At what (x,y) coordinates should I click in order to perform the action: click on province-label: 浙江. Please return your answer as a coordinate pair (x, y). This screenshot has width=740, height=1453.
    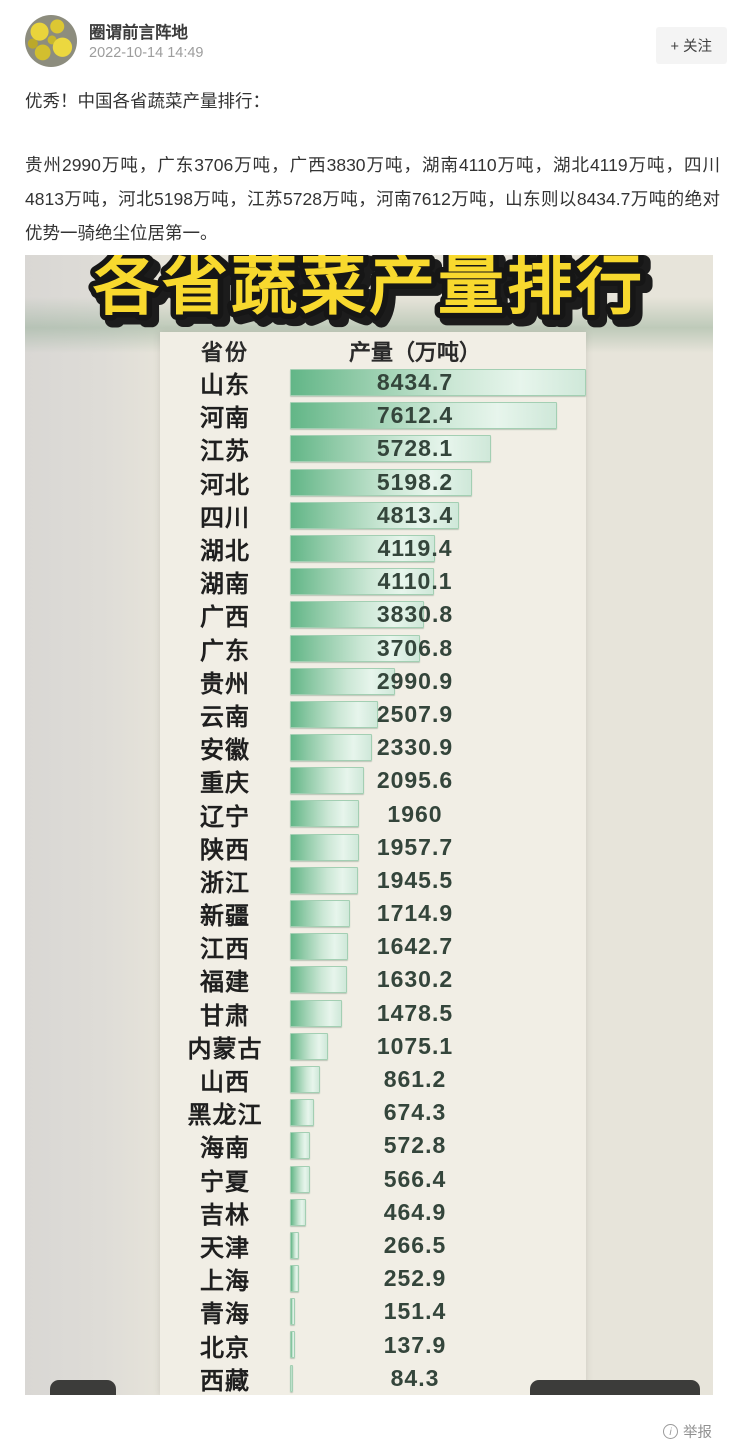
    Looking at the image, I should click on (225, 883).